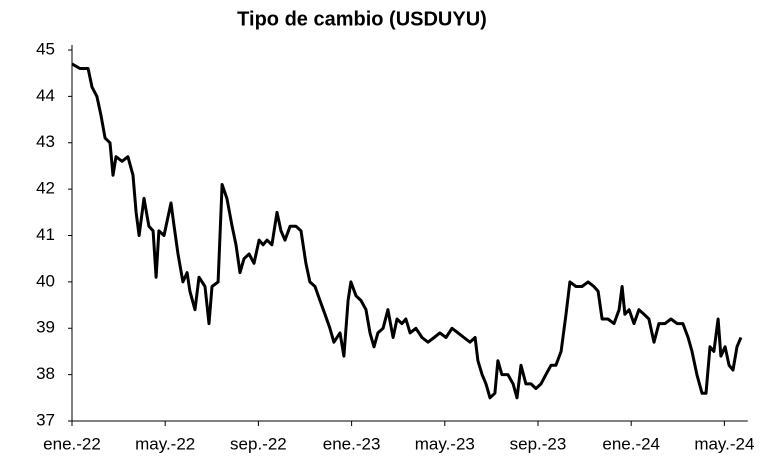 This screenshot has height=467, width=774. I want to click on x-tick-label: sep.-23, so click(538, 443).